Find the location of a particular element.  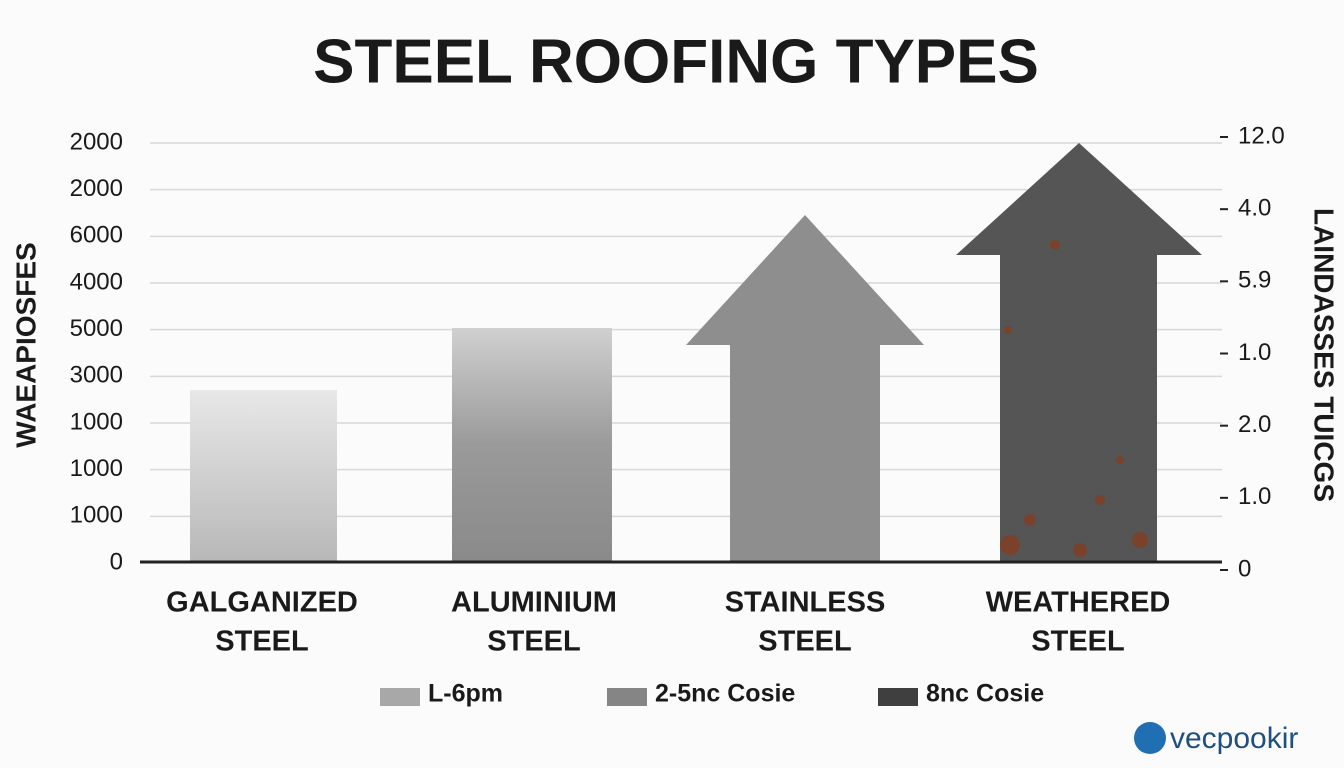

right-axis-title: LAINDASSES TUICGS is located at coordinates (1324, 355).